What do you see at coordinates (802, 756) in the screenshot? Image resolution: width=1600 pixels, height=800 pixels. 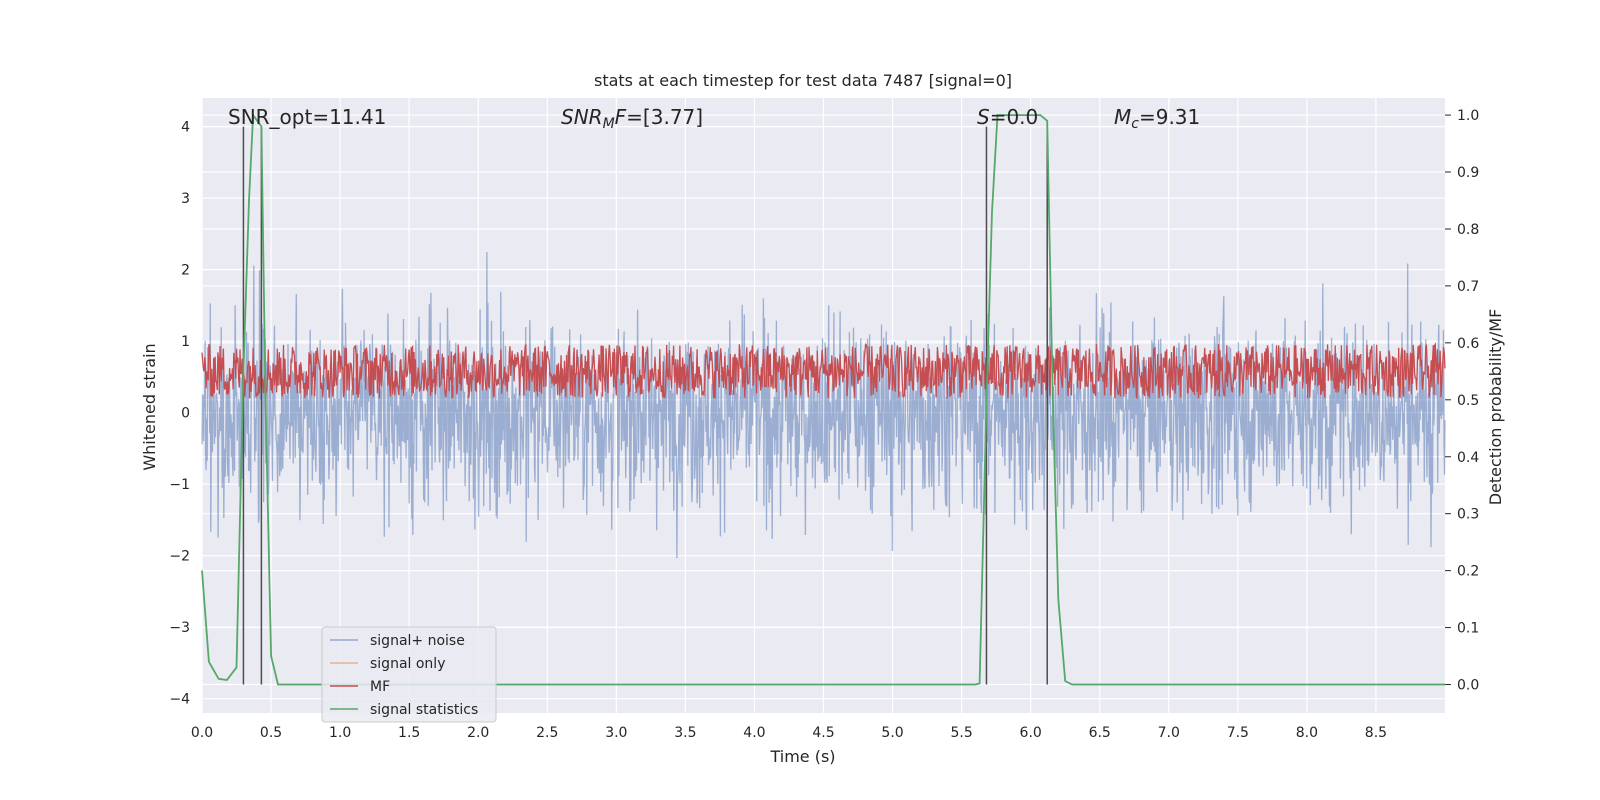 I see `x-axis-label: Time (s)` at bounding box center [802, 756].